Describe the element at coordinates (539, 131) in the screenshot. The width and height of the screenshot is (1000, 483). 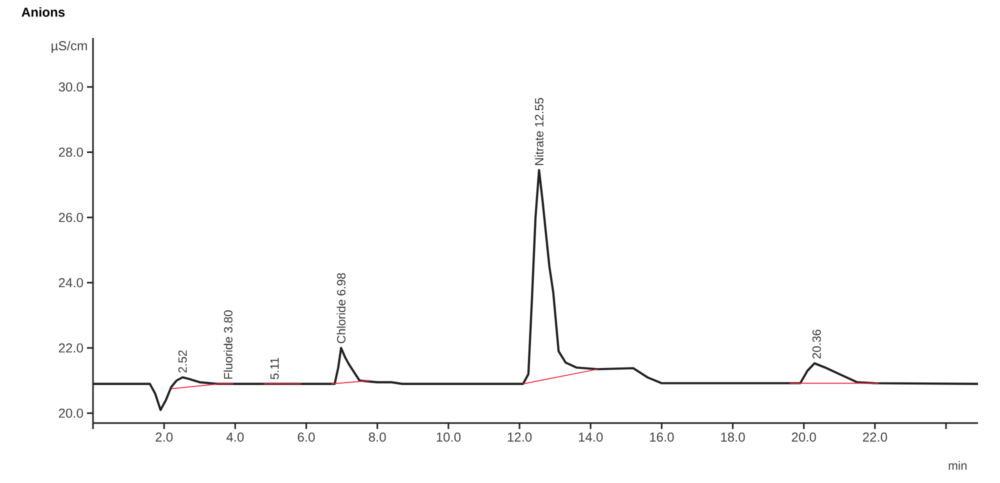
I see `annotation: Nitrate 12.55` at that location.